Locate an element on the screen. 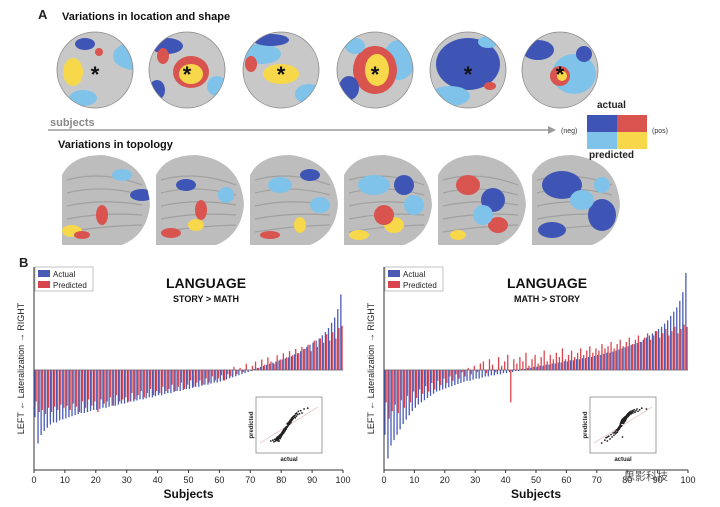 The height and width of the screenshot is (507, 720). legend-actual-swatch is located at coordinates (394, 273).